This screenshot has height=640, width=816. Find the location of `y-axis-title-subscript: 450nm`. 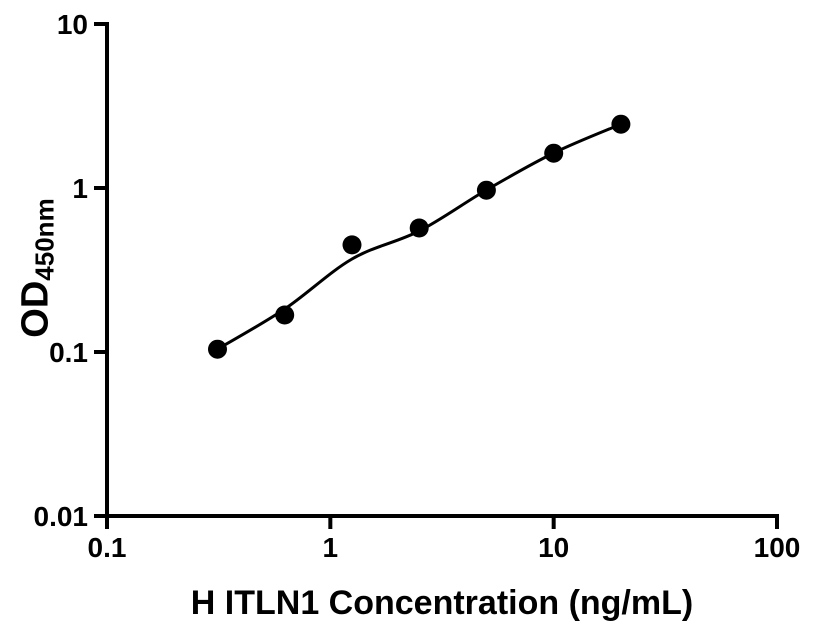

y-axis-title-subscript: 450nm is located at coordinates (44, 239).